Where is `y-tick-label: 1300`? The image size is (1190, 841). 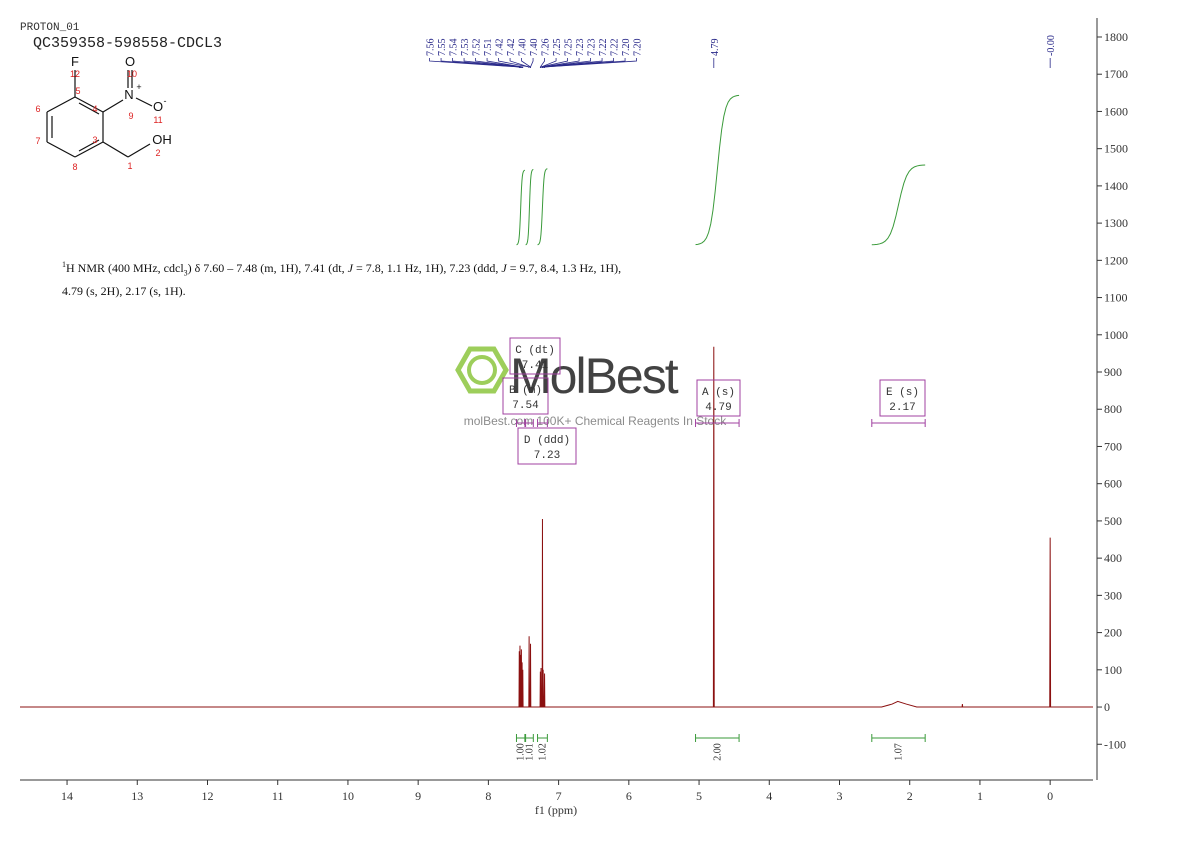
y-tick-label: 1300 is located at coordinates (1116, 223).